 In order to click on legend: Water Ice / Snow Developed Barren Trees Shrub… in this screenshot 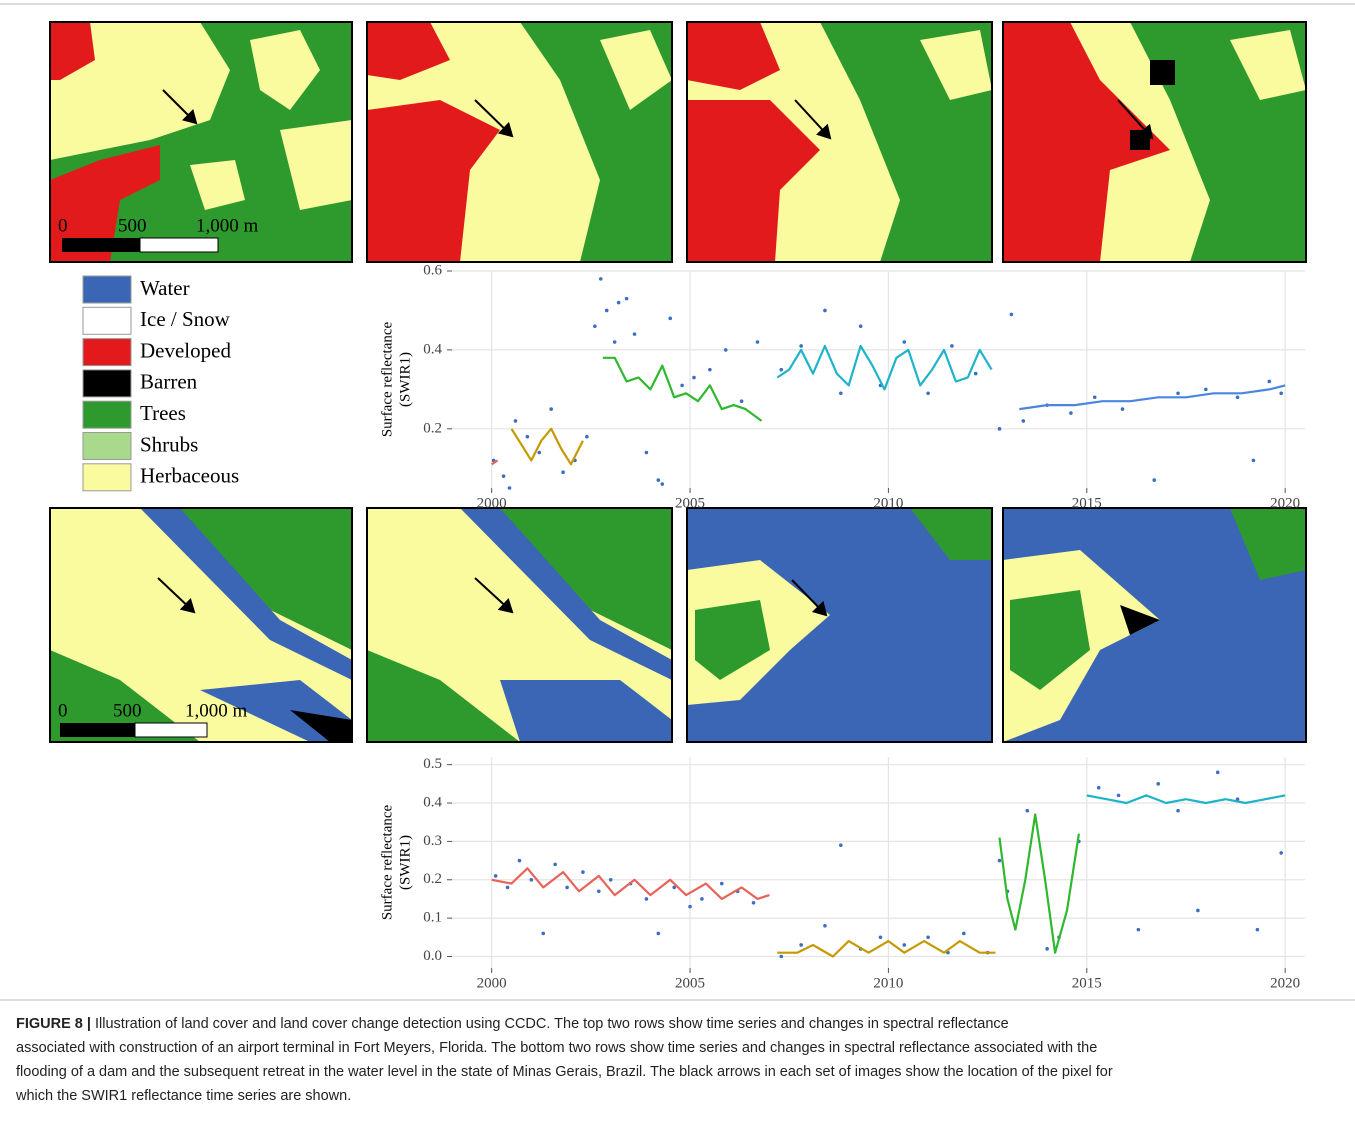, I will do `click(160, 383)`.